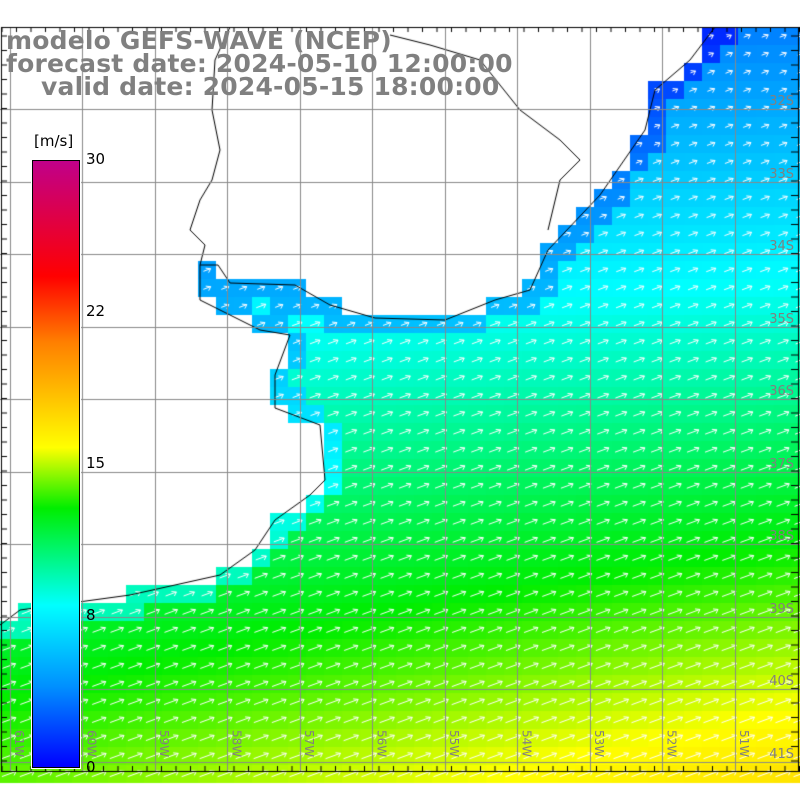 This screenshot has width=800, height=800. Describe the element at coordinates (781, 754) in the screenshot. I see `lat-label: 41S` at that location.